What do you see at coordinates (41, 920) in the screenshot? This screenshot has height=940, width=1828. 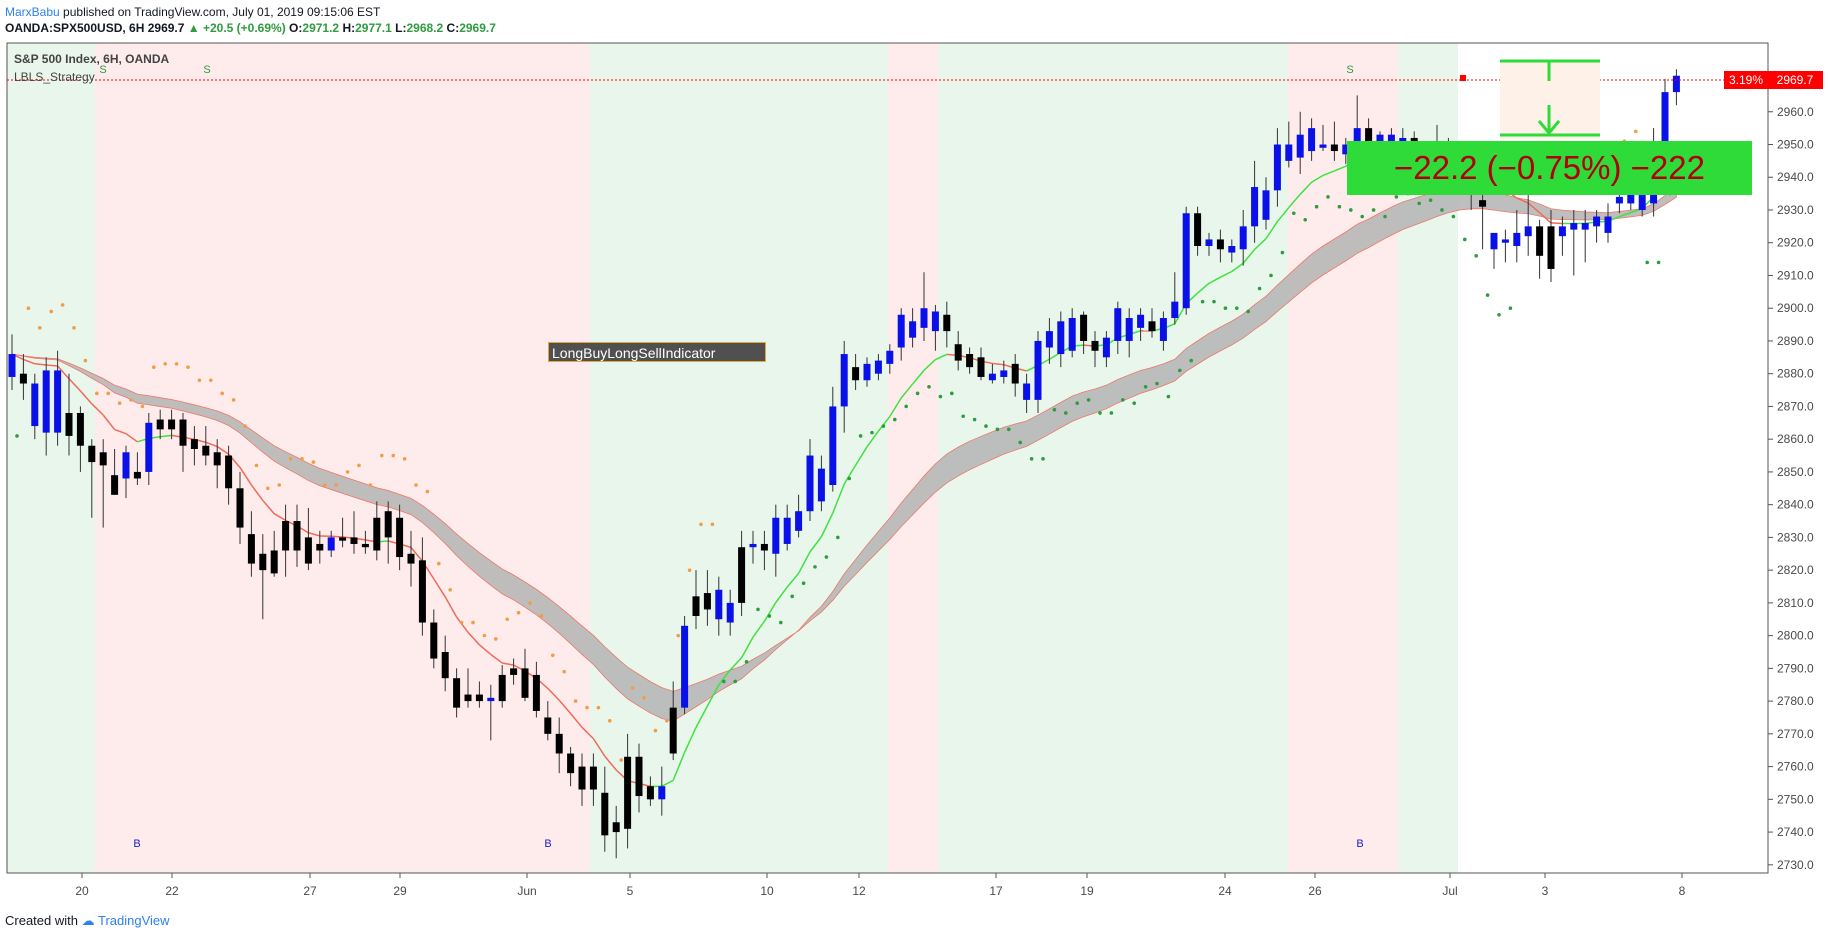 I see `footer-created: Created with` at bounding box center [41, 920].